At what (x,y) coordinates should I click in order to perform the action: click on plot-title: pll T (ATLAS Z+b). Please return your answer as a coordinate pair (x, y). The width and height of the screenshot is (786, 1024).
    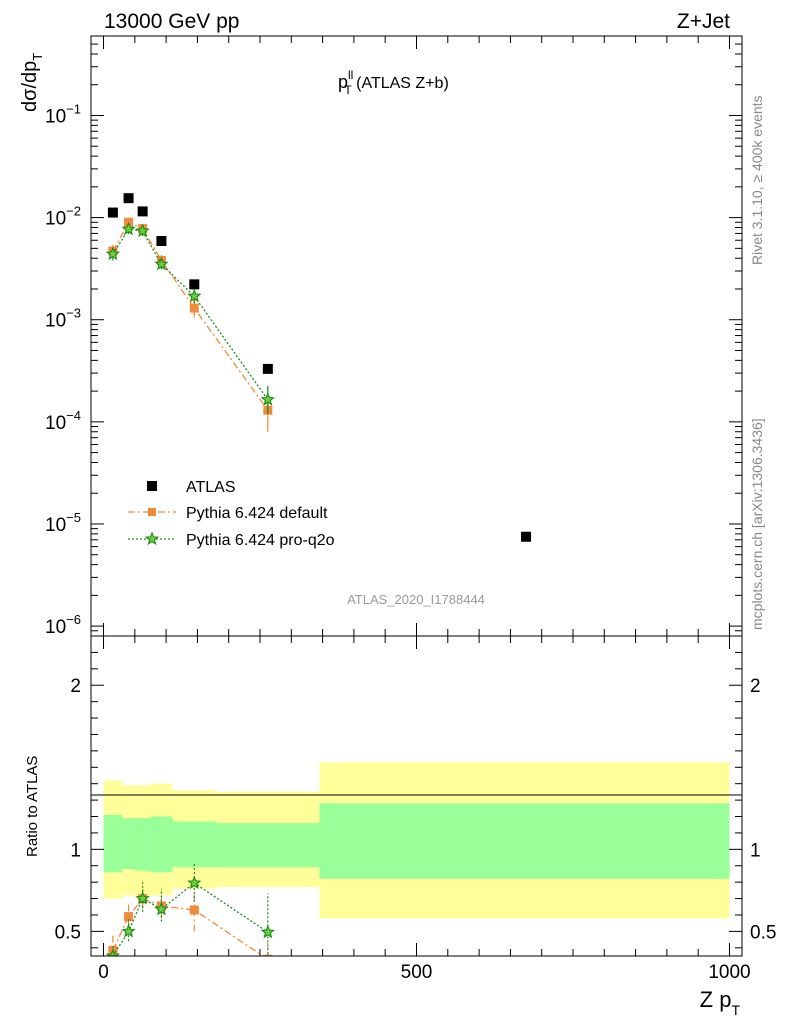
    Looking at the image, I should click on (393, 82).